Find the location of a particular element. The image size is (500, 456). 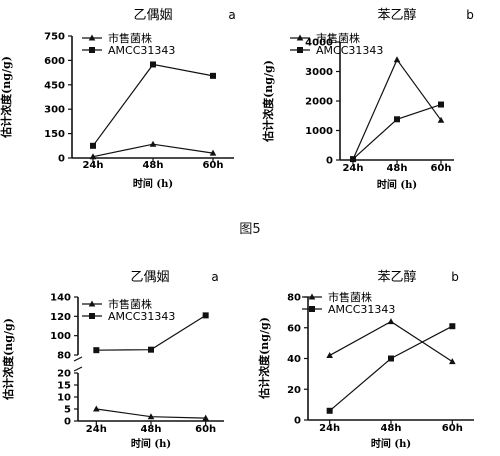

figure-caption: 图5 is located at coordinates (250, 229).